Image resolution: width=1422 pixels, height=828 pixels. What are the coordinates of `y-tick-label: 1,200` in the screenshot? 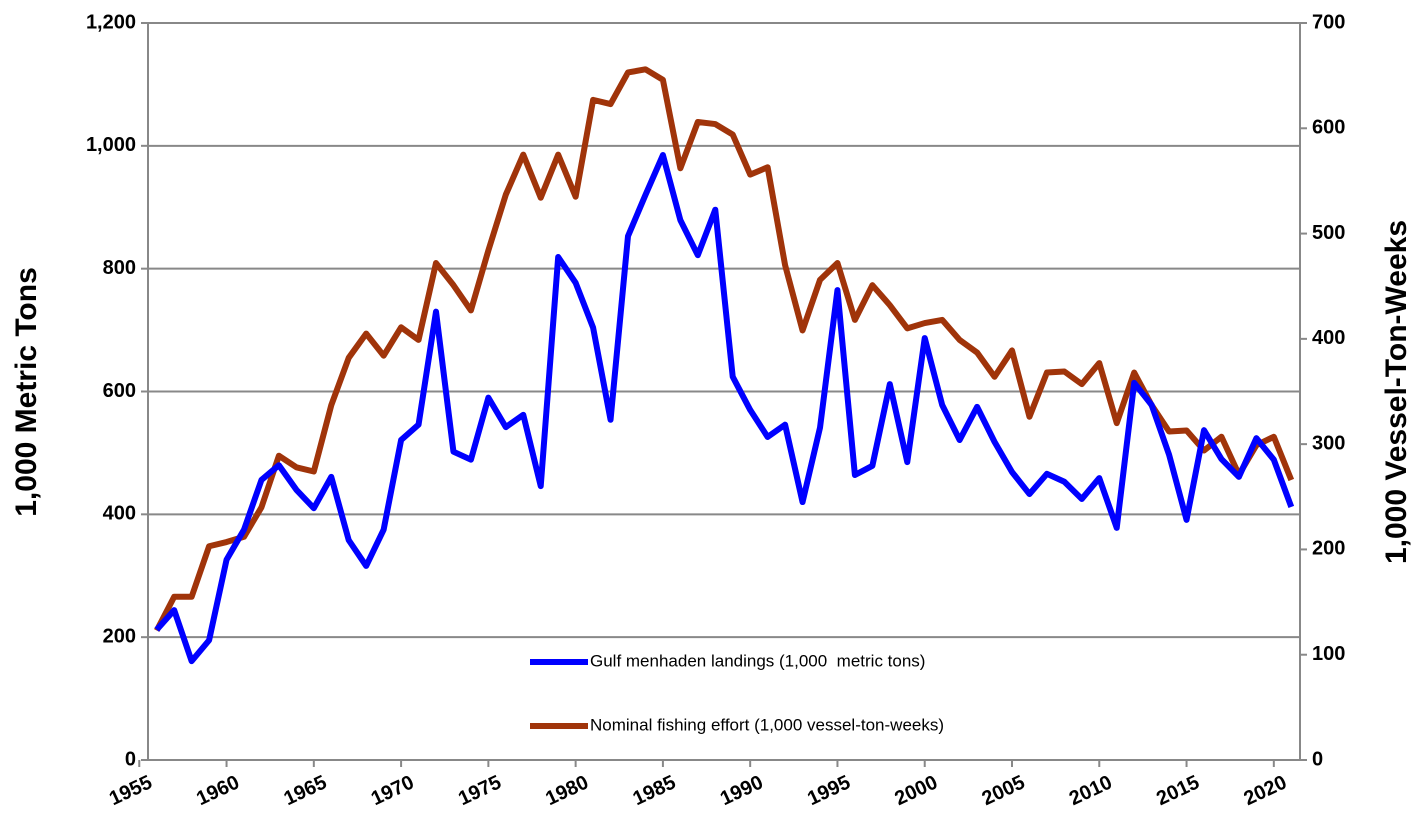 It's located at (111, 22).